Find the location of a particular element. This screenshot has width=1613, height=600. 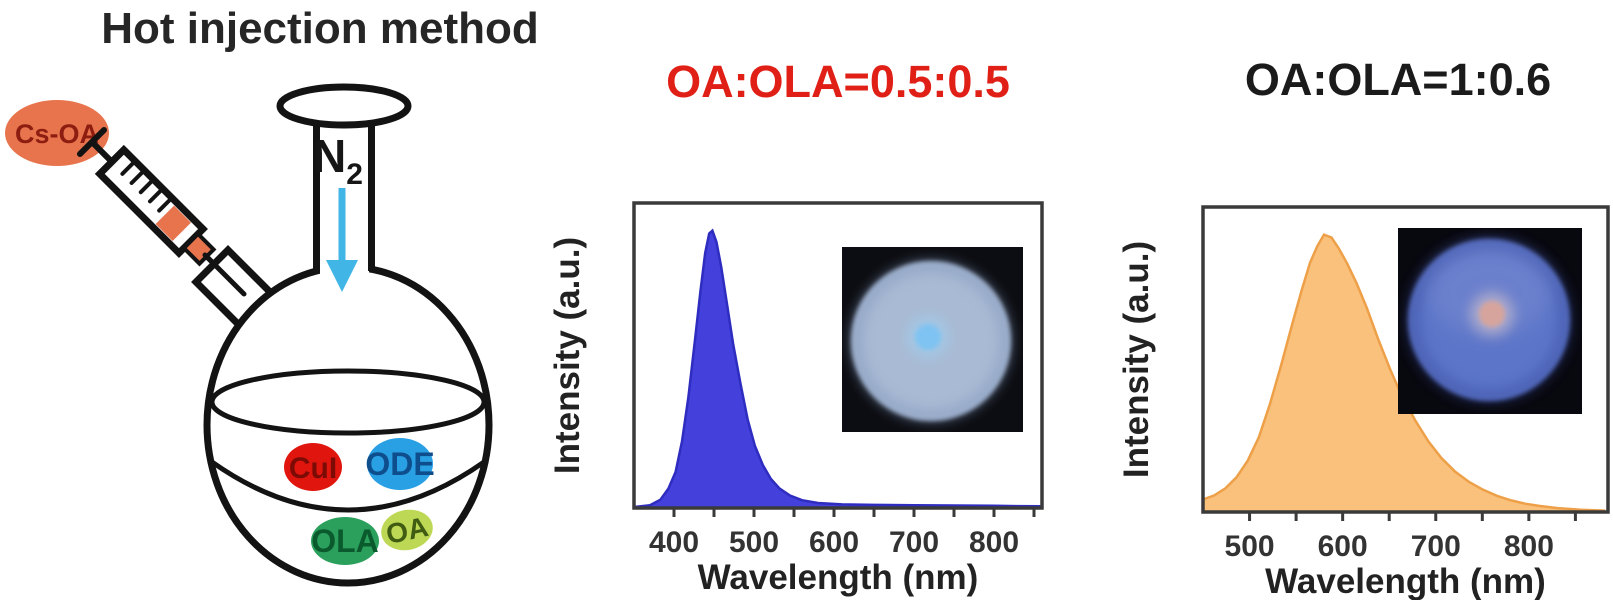

flask-content-cui: CuI is located at coordinates (313, 467).